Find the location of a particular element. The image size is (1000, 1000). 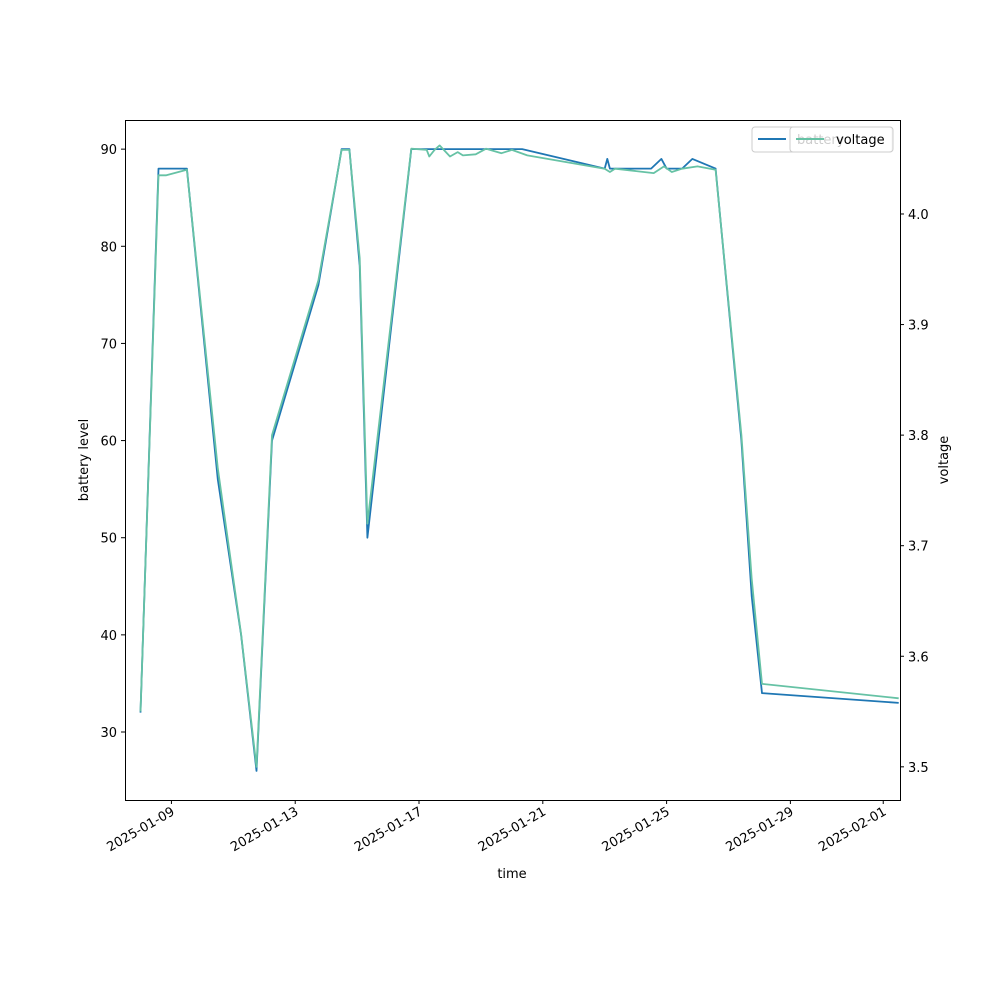

y-tick-label: 40 is located at coordinates (108, 636).